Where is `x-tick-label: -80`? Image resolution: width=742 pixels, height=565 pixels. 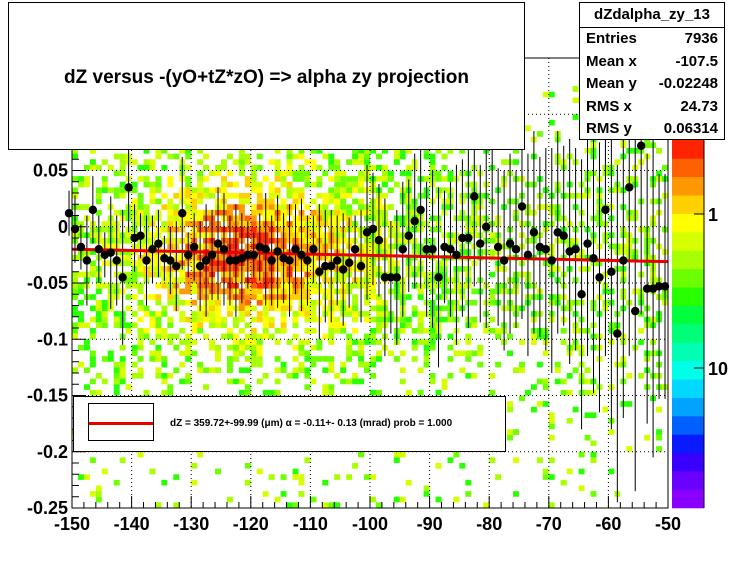 x-tick-label: -80 is located at coordinates (489, 524).